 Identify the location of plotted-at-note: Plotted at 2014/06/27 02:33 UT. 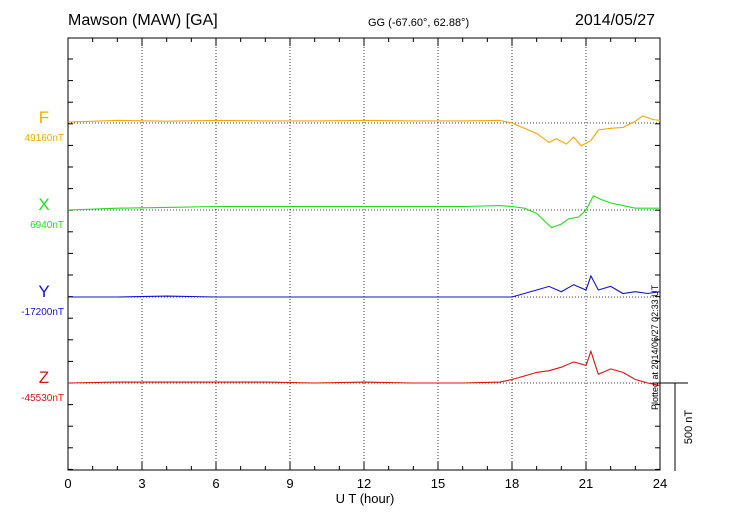
(655, 347).